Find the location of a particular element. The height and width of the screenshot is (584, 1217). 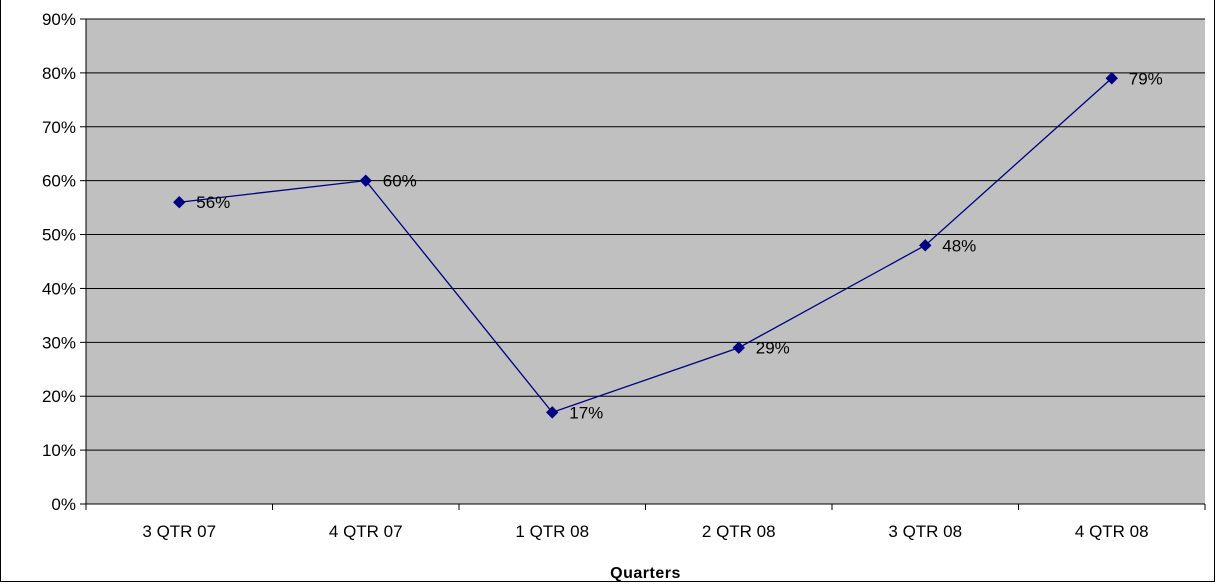

x-tick-label: 3 QTR 08 is located at coordinates (925, 531).